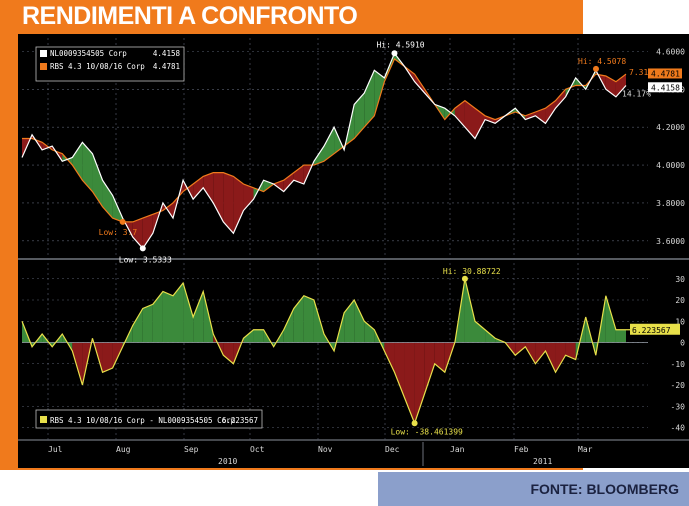  What do you see at coordinates (651, 330) in the screenshot?
I see `spread-value-tag: 6.223567` at bounding box center [651, 330].